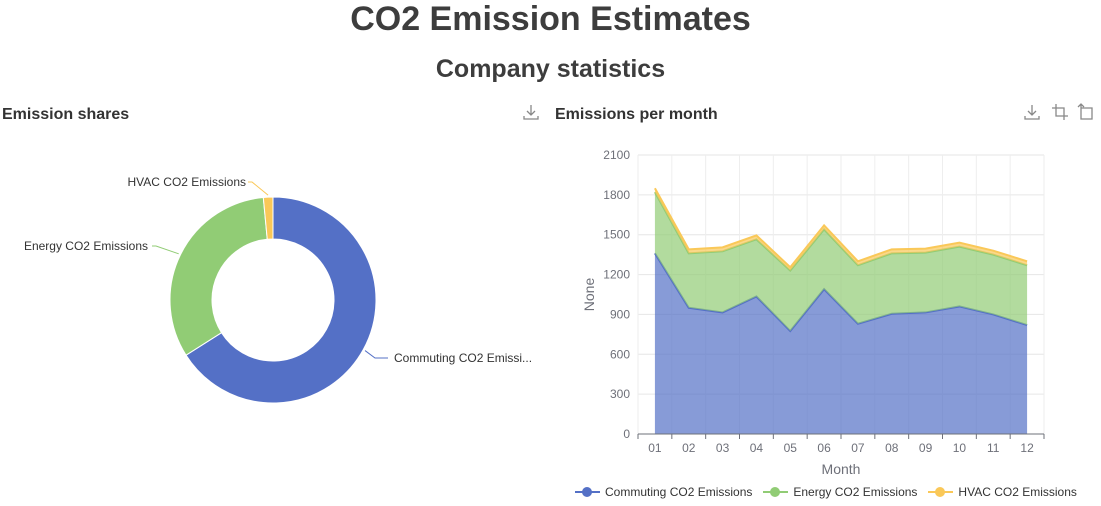 This screenshot has width=1101, height=506. Describe the element at coordinates (620, 394) in the screenshot. I see `y-tick-label: 300` at that location.